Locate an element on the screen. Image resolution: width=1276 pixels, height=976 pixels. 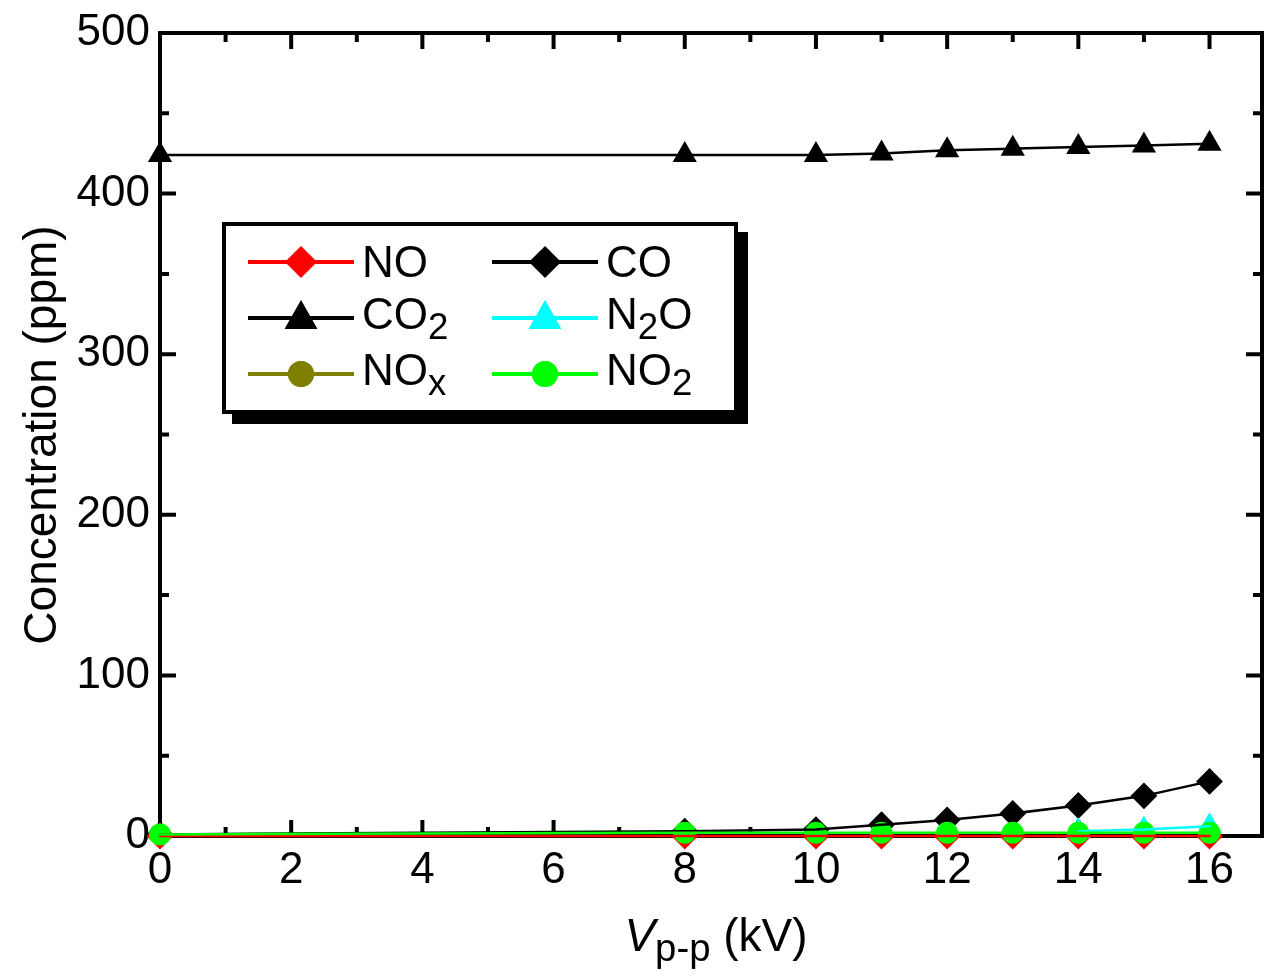
y-tick-label: 300 is located at coordinates (113, 351).